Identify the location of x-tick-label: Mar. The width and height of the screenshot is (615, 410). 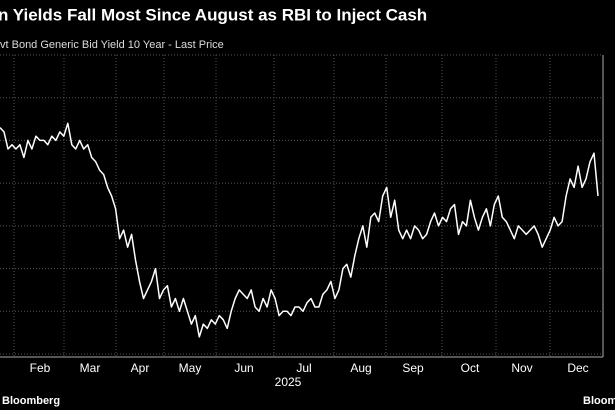
(90, 368).